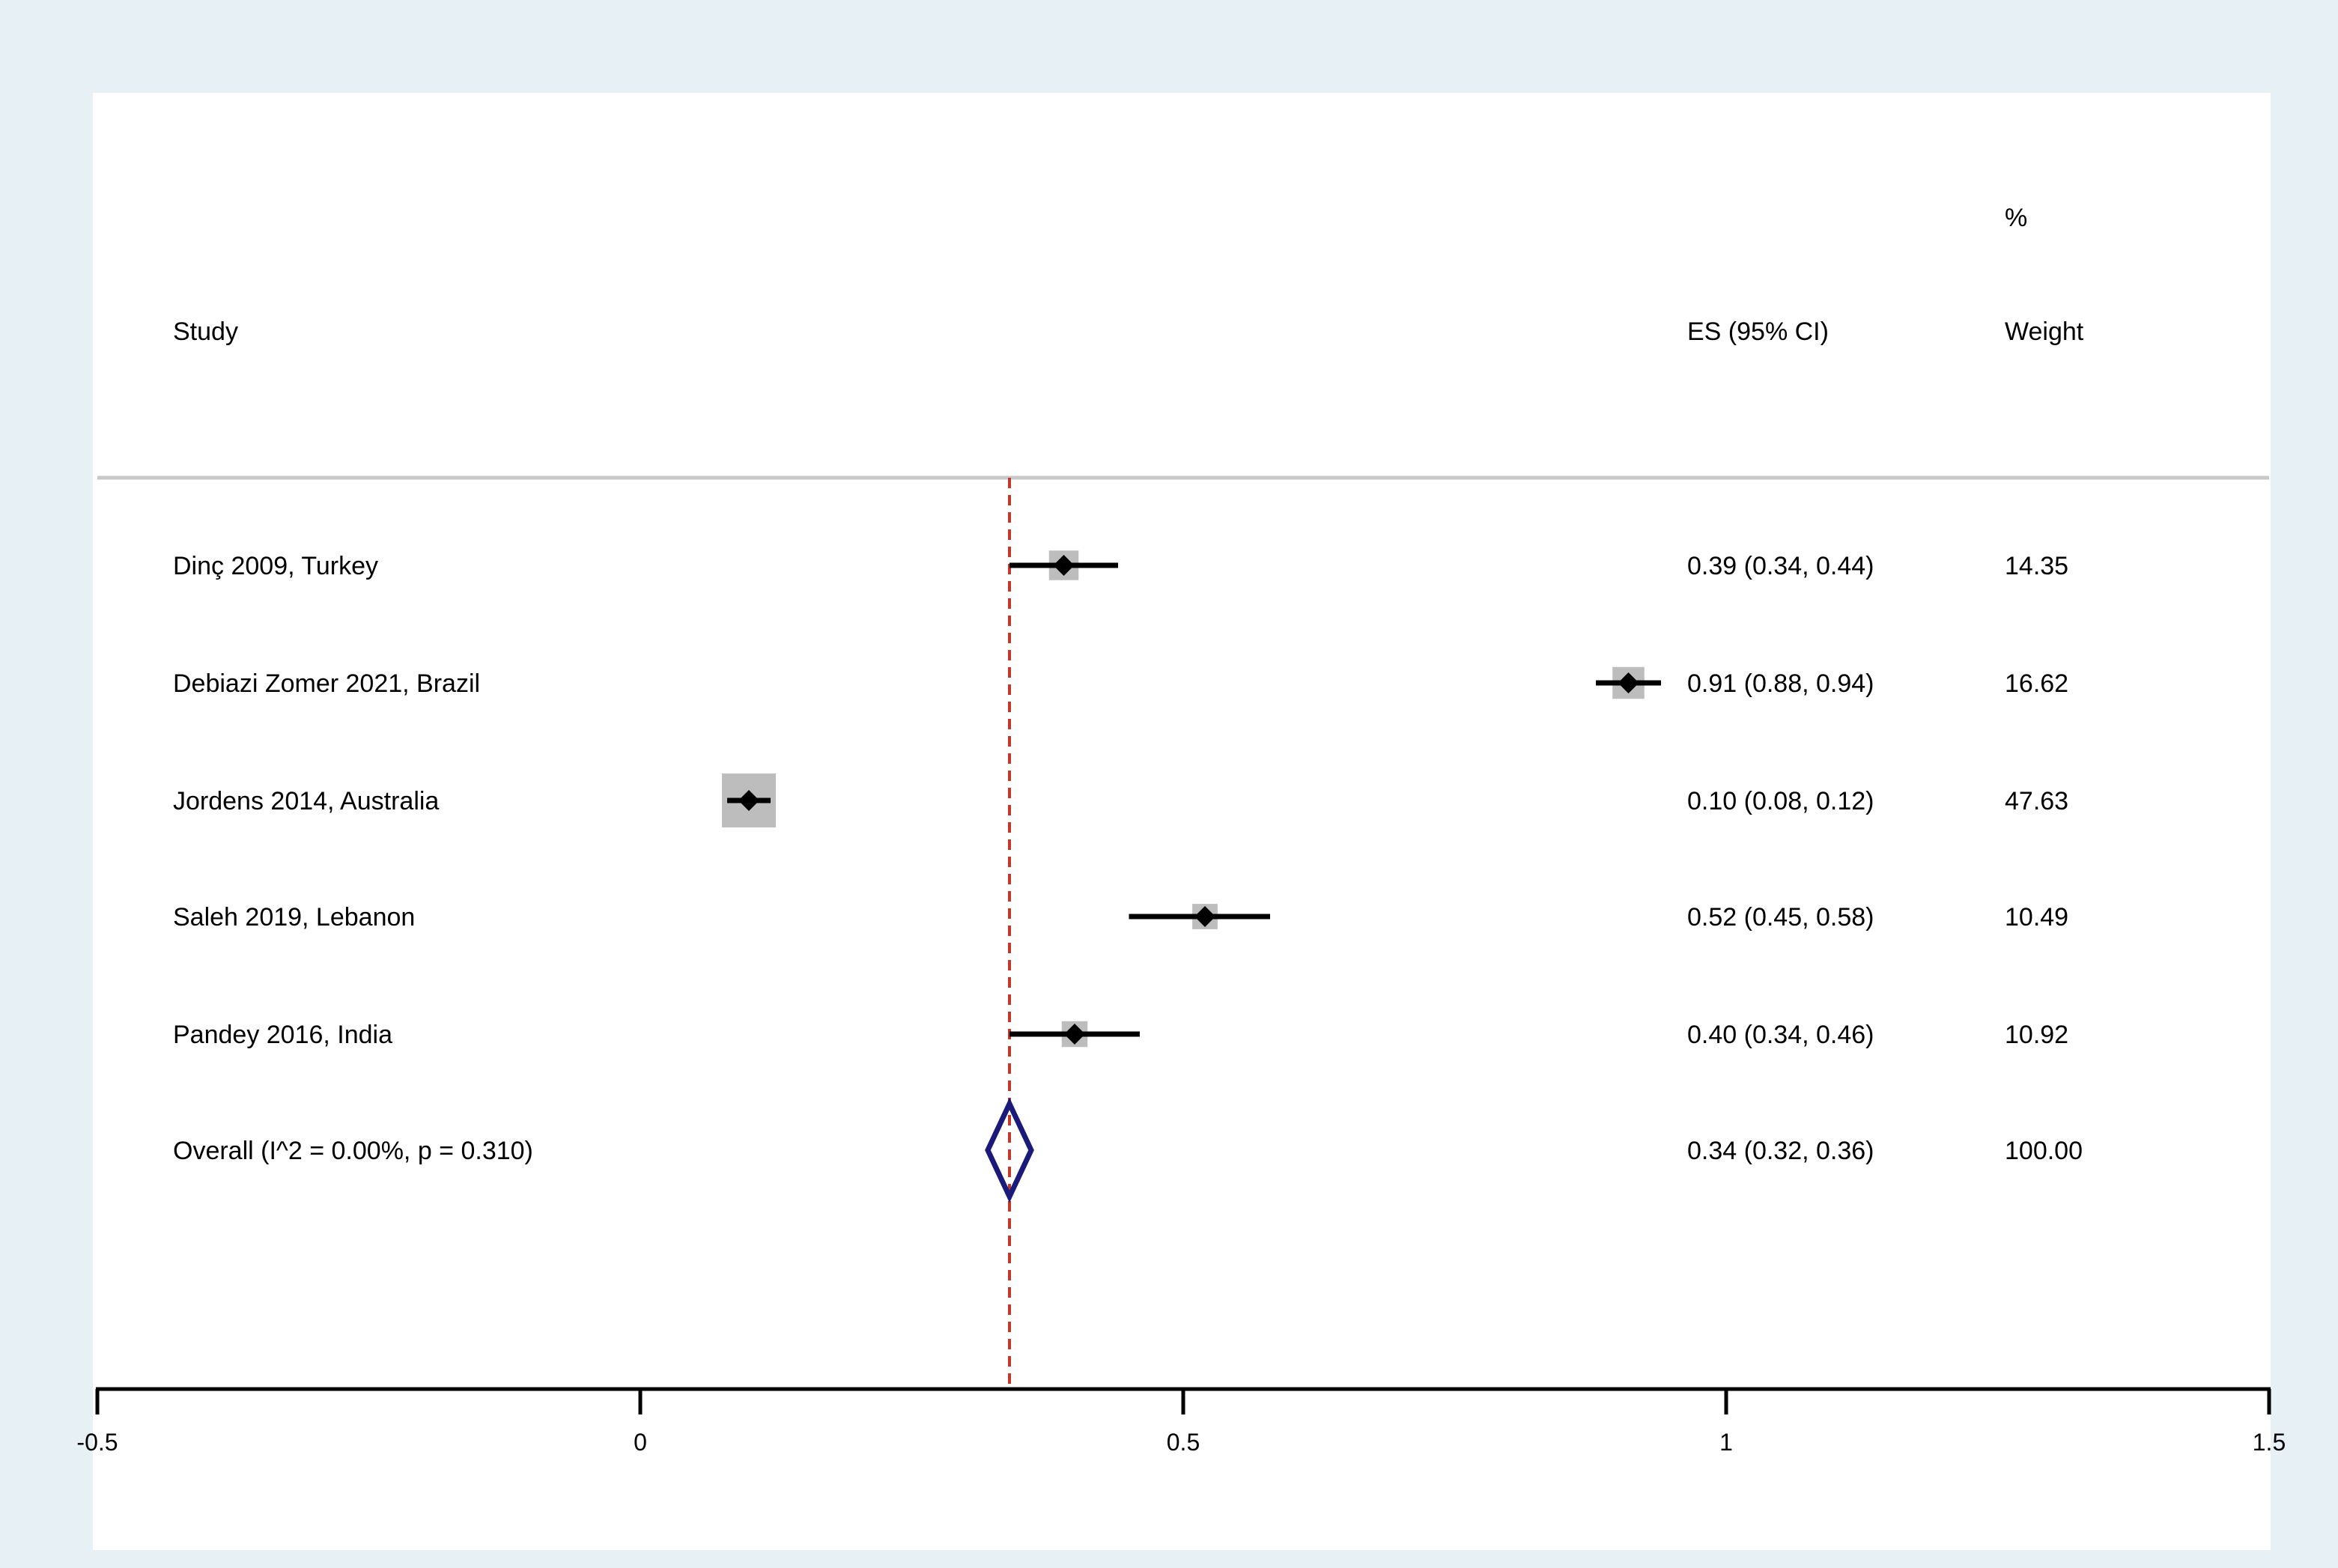 The width and height of the screenshot is (2338, 1568). Describe the element at coordinates (353, 1151) in the screenshot. I see `overall-label: Overall (I^2 = 0.00%, p = 0.310)` at that location.